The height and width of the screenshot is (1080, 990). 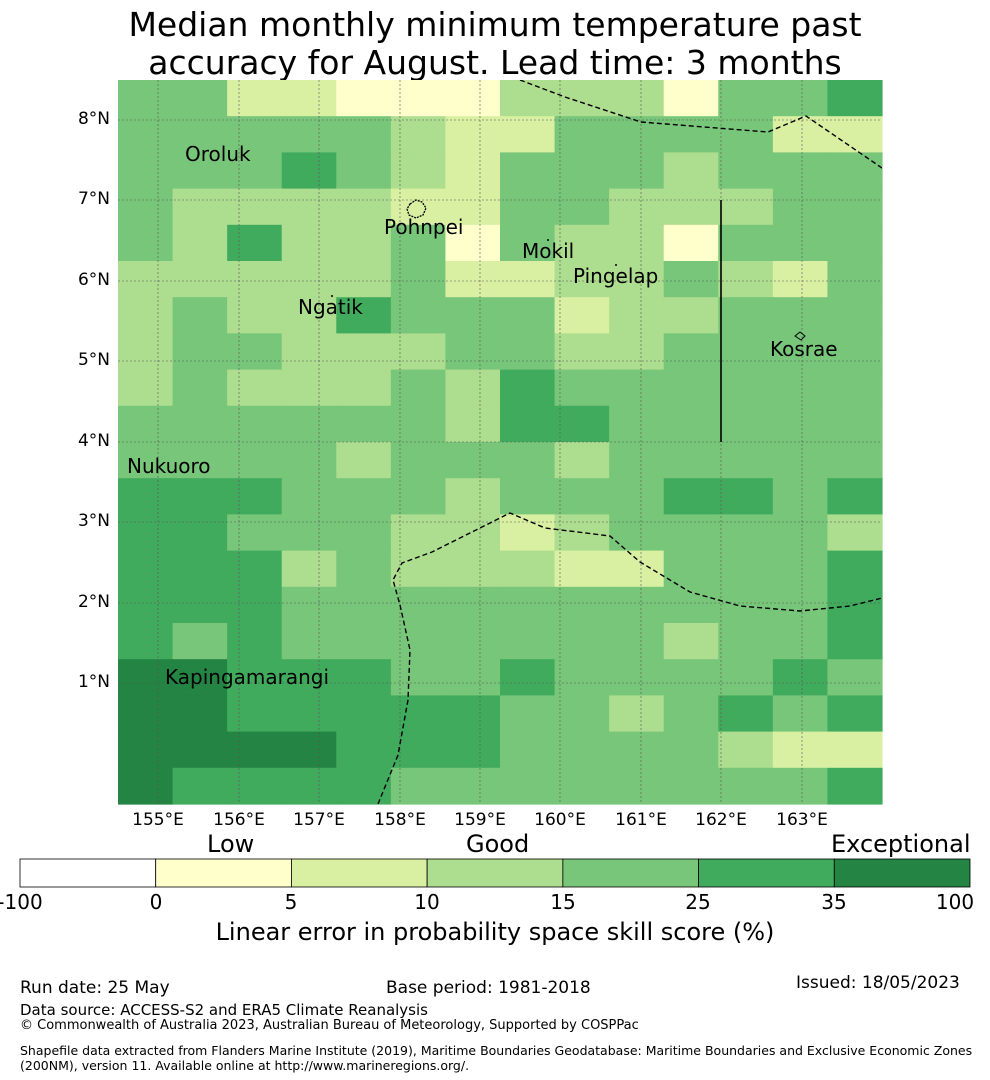 What do you see at coordinates (95, 988) in the screenshot?
I see `run-date: Run date: 25 May` at bounding box center [95, 988].